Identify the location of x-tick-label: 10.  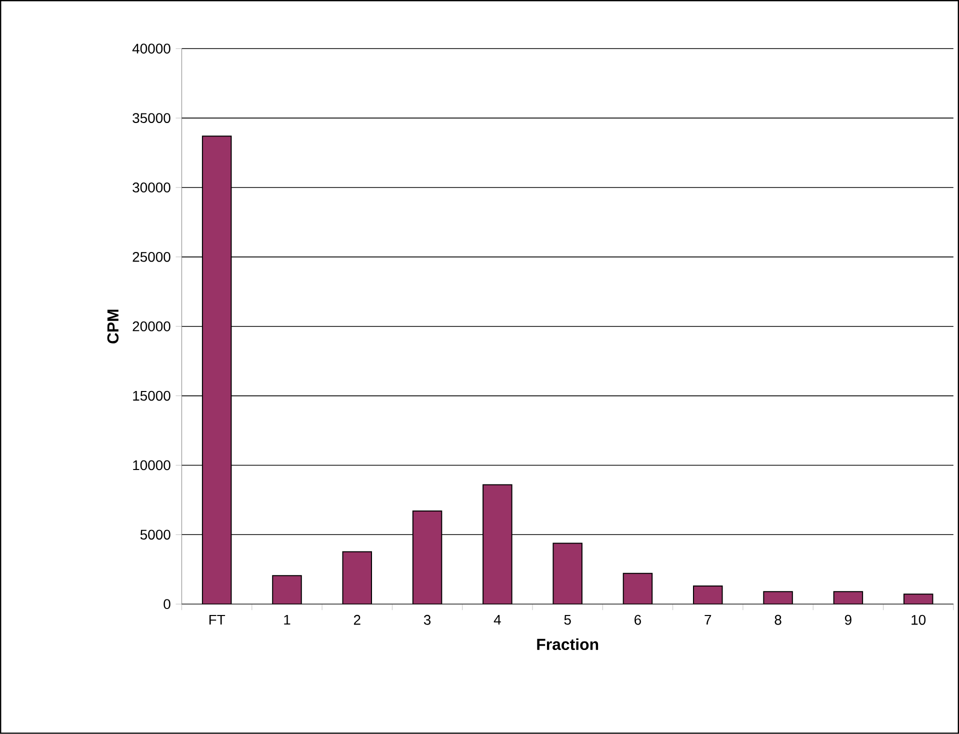
(919, 620).